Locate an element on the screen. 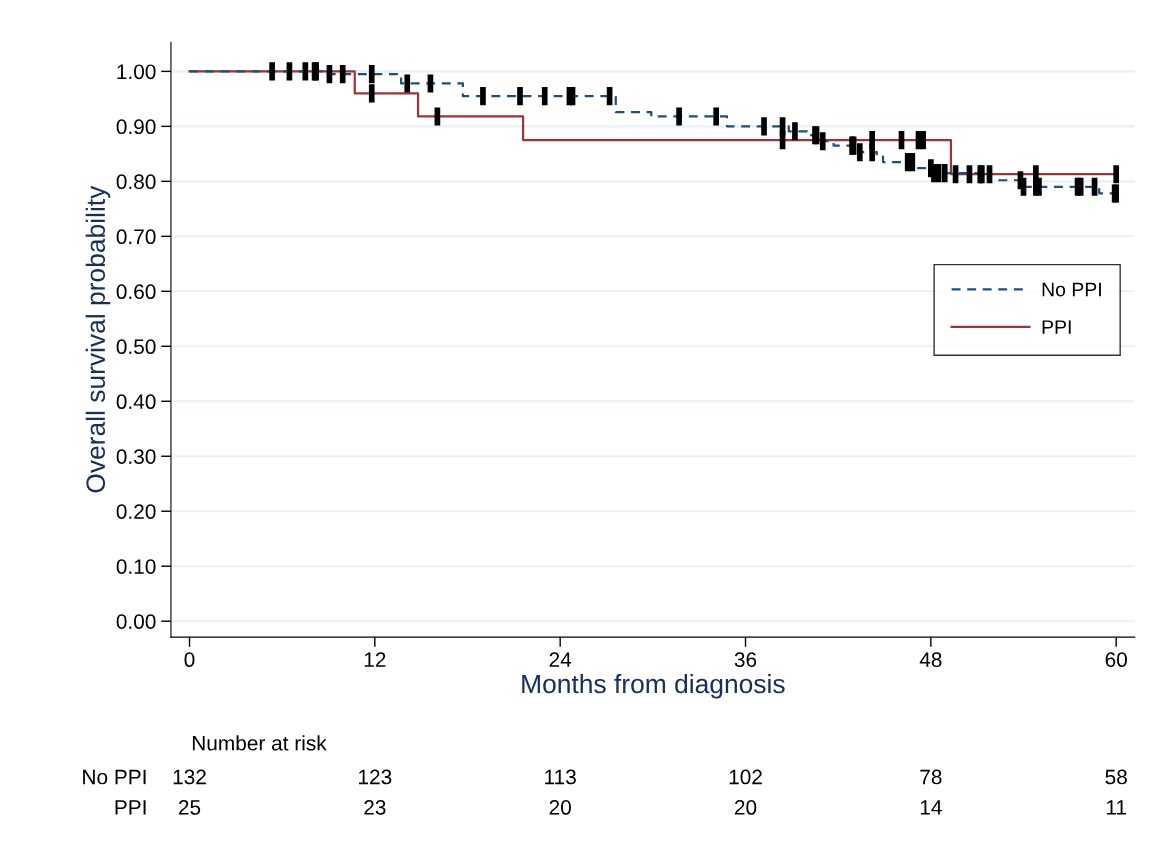 The image size is (1152, 845). y-tick-label: 0.50 is located at coordinates (136, 347).